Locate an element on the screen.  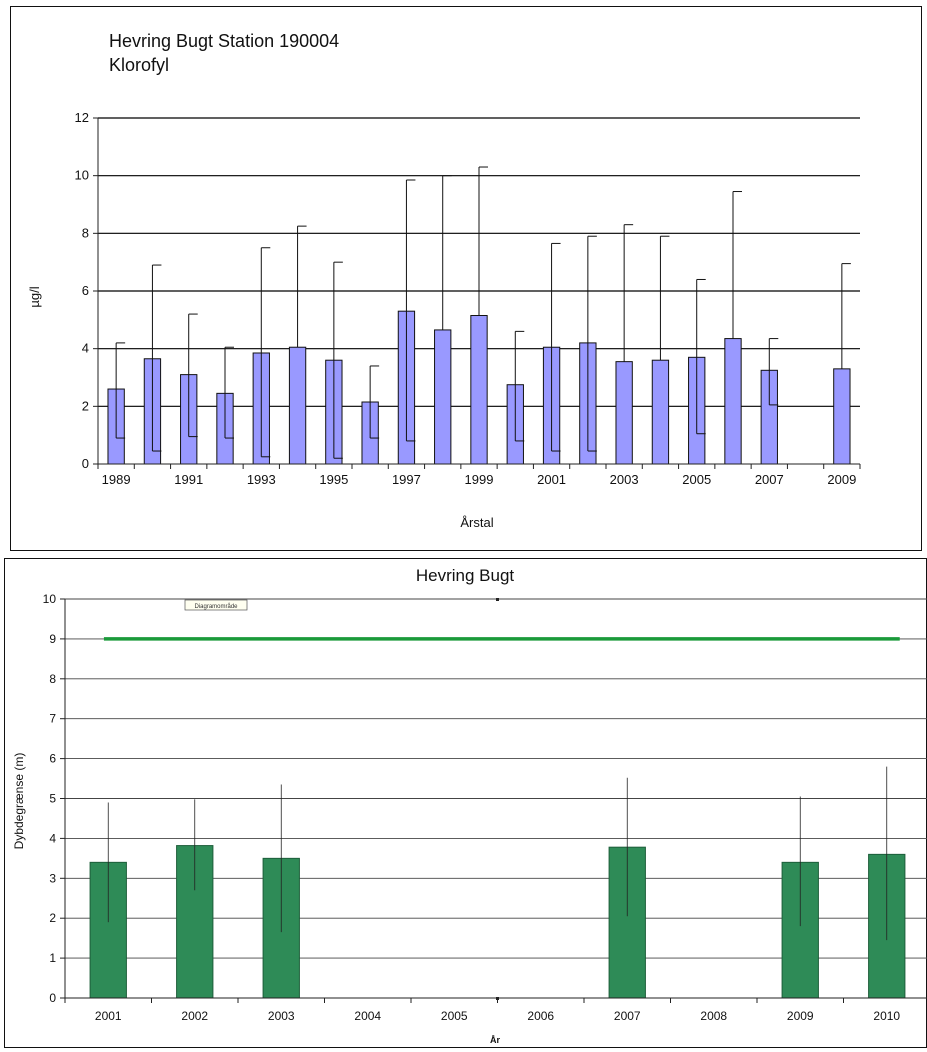
y-tick-label: 3 is located at coordinates (52, 878).